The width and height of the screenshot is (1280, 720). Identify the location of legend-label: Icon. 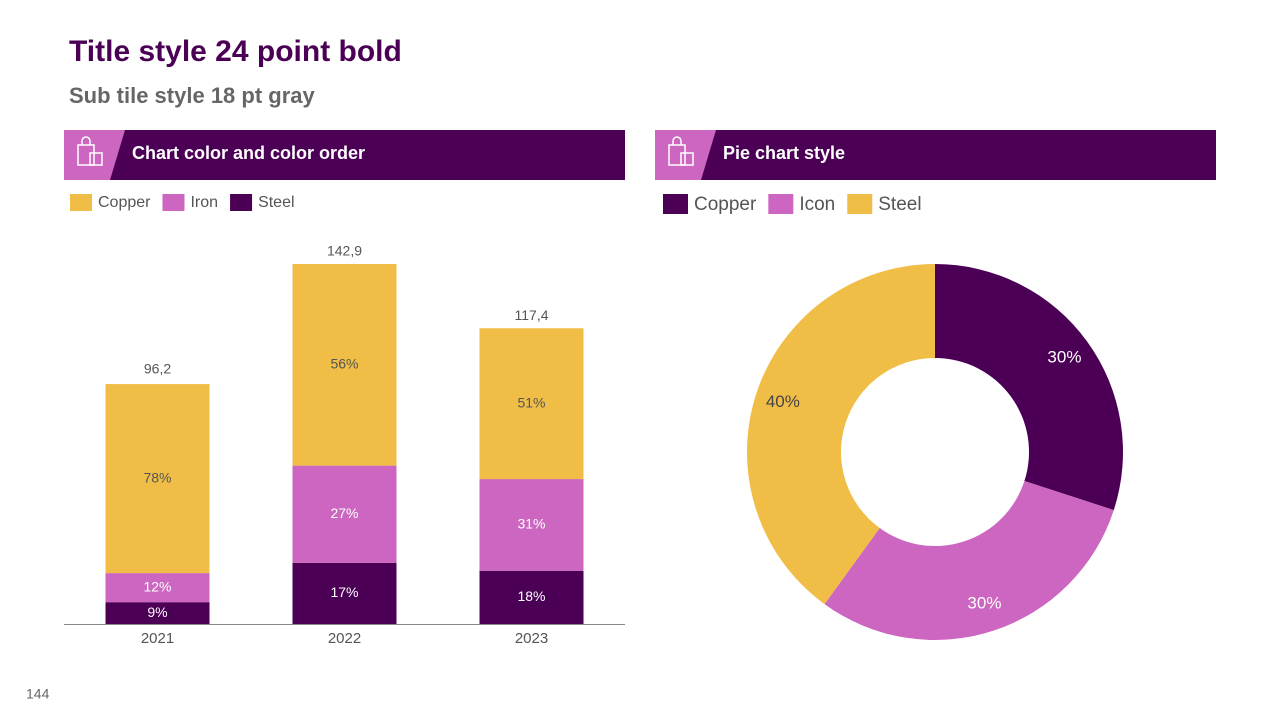
(817, 204).